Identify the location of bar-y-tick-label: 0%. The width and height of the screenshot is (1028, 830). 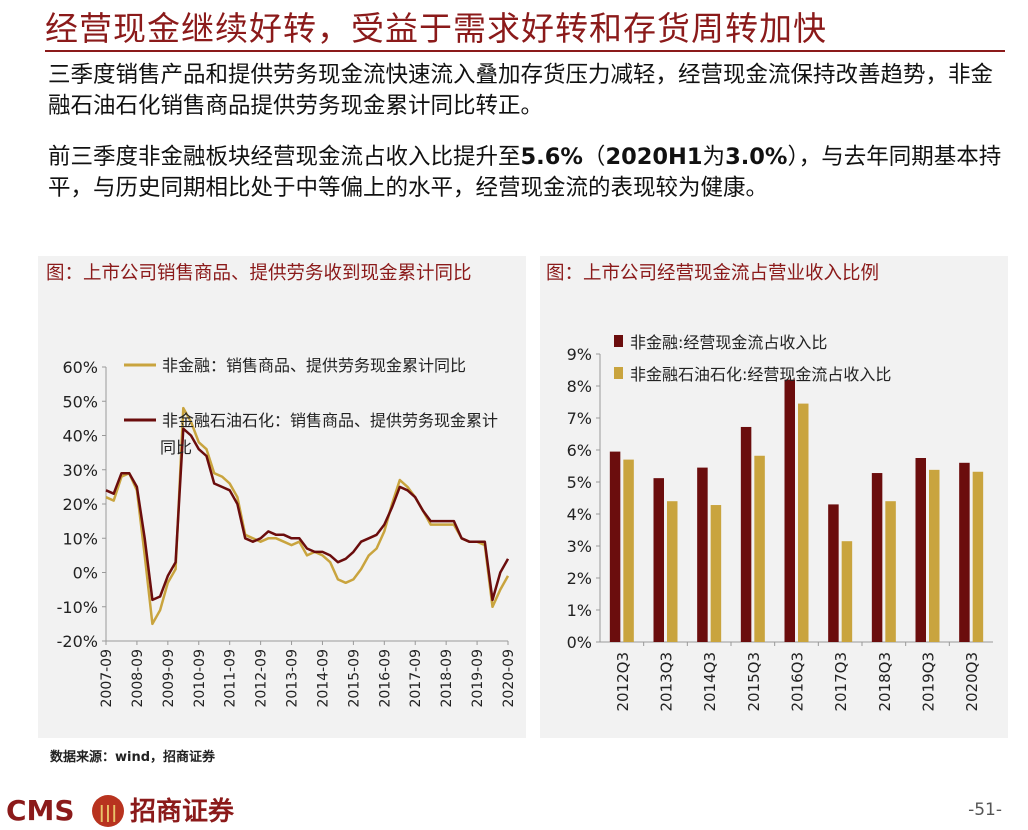
(579, 642).